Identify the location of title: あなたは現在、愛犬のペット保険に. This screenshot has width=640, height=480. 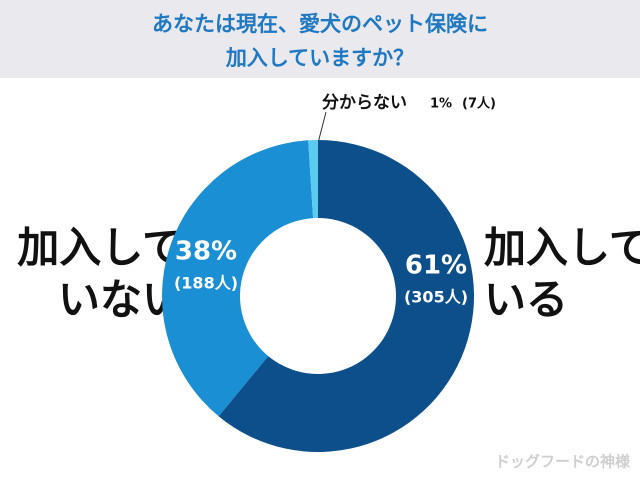
(320, 24).